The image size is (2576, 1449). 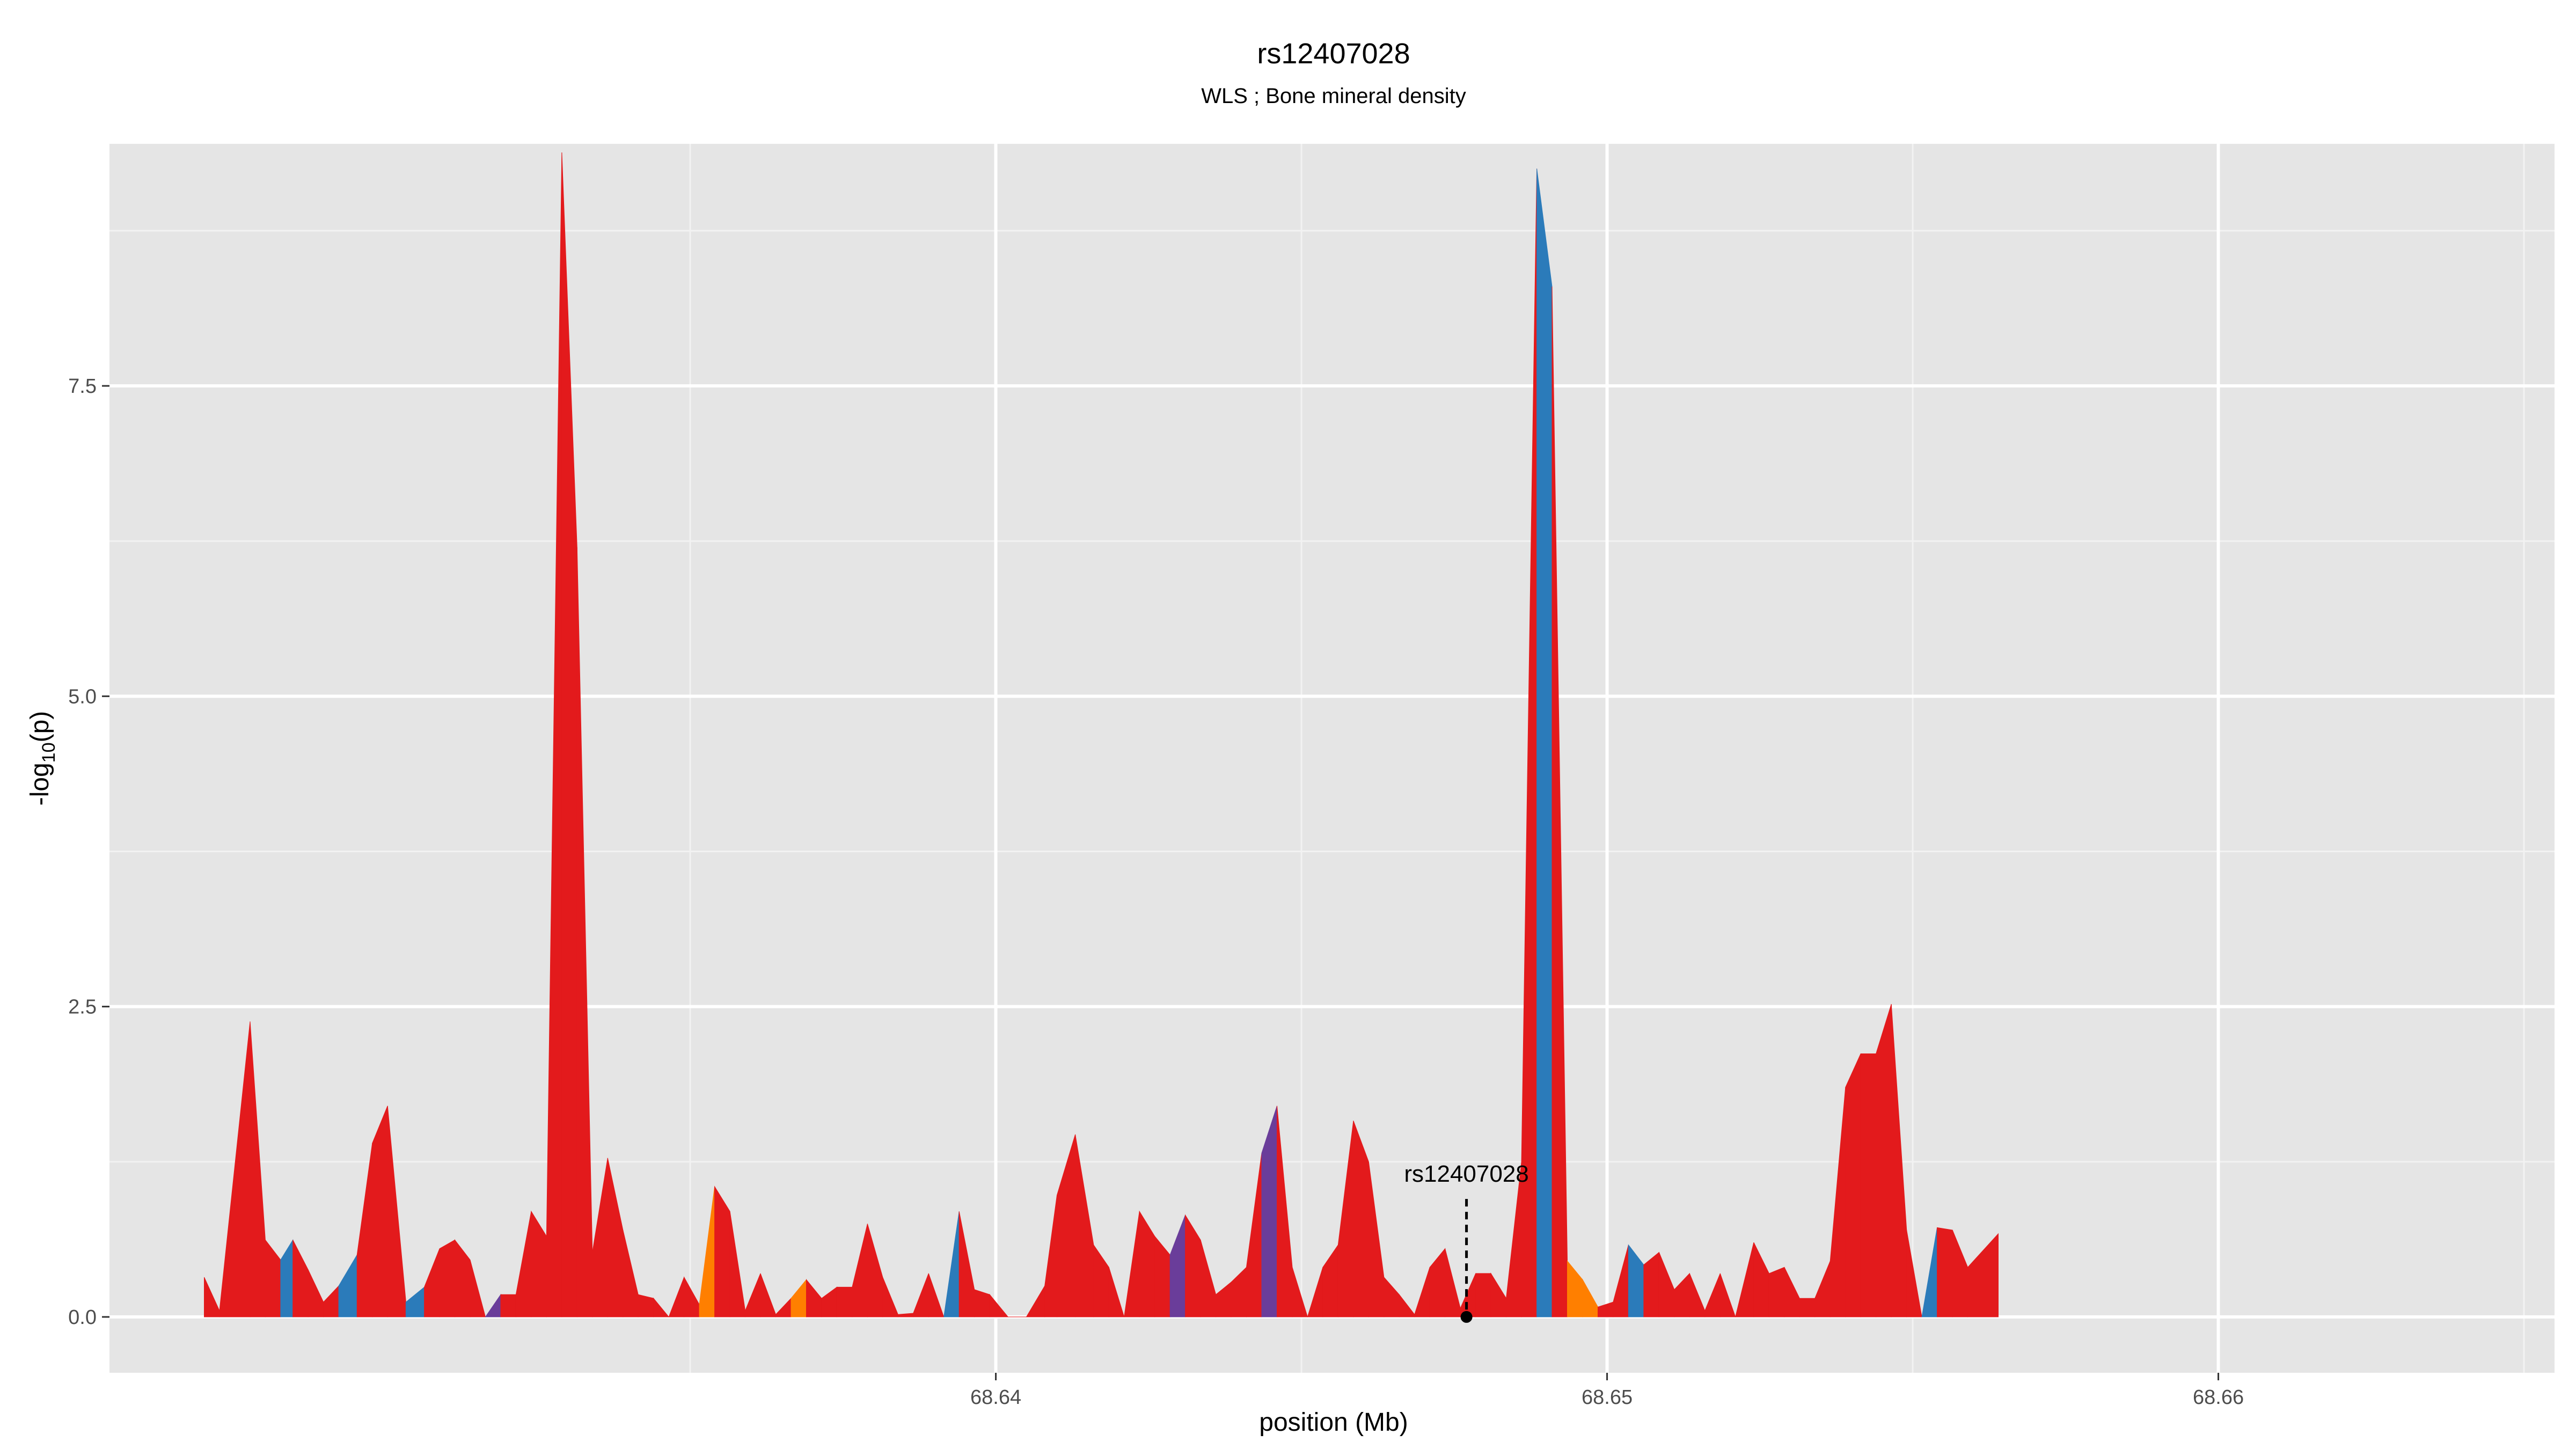 I want to click on chart-subtitle: WLS ; Bone mineral density, so click(x=1333, y=96).